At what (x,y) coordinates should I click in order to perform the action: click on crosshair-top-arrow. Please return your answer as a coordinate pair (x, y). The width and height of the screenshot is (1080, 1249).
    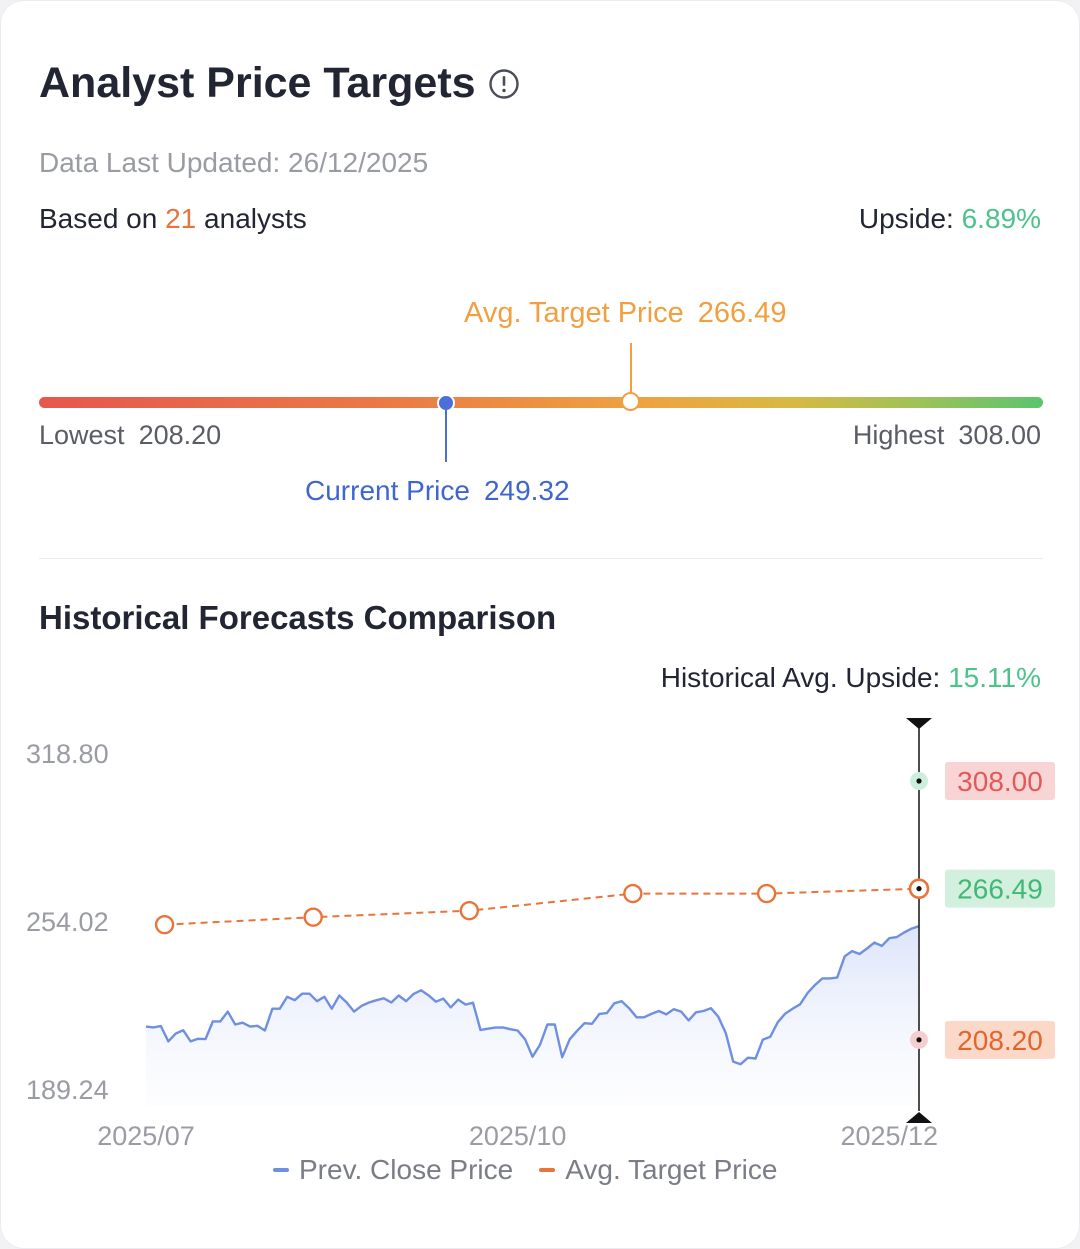
    Looking at the image, I should click on (919, 723).